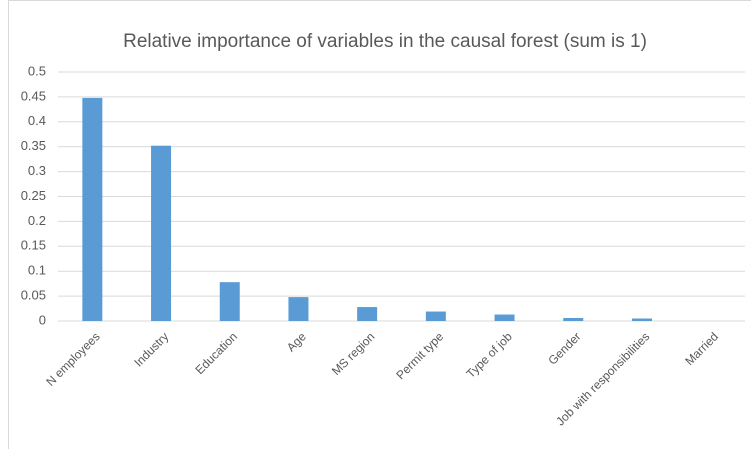 The height and width of the screenshot is (449, 751). I want to click on y-tick-label: 0.3, so click(37, 170).